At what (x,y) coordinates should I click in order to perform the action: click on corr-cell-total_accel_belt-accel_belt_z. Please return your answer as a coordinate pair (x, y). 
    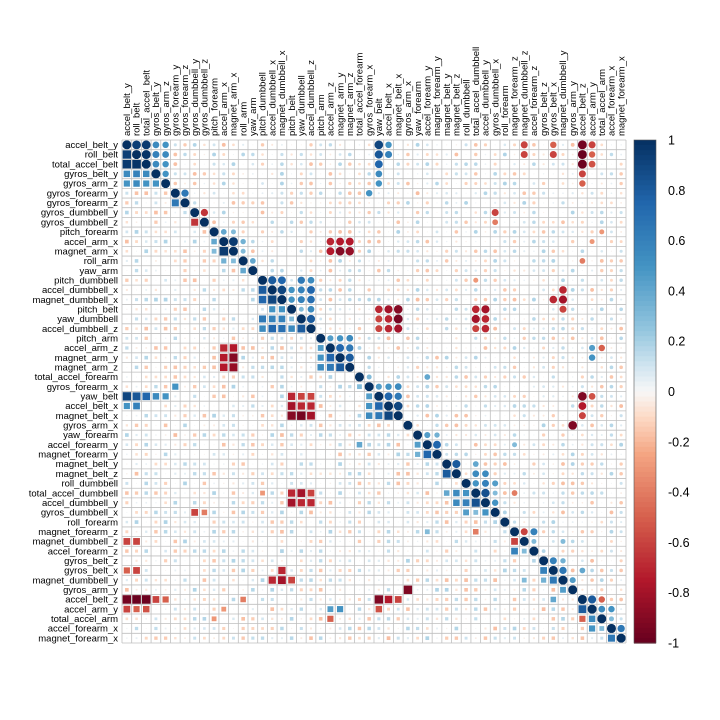
    Looking at the image, I should click on (582, 164).